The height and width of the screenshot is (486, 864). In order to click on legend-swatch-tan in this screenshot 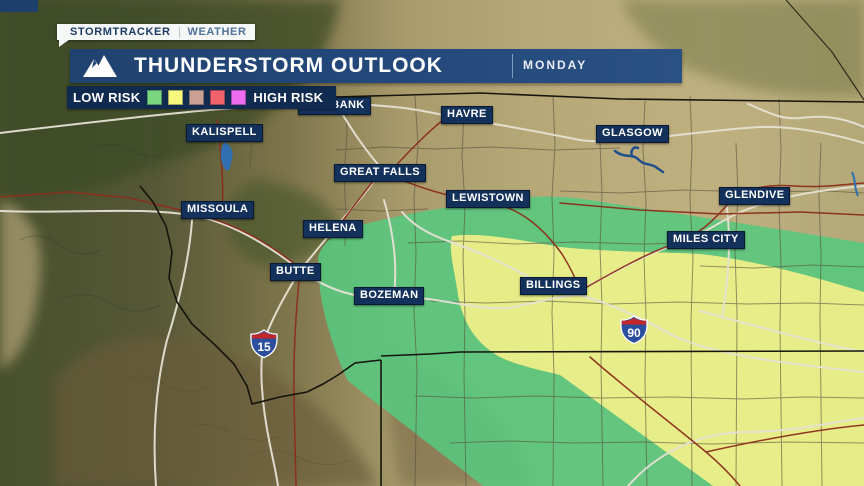, I will do `click(197, 97)`.